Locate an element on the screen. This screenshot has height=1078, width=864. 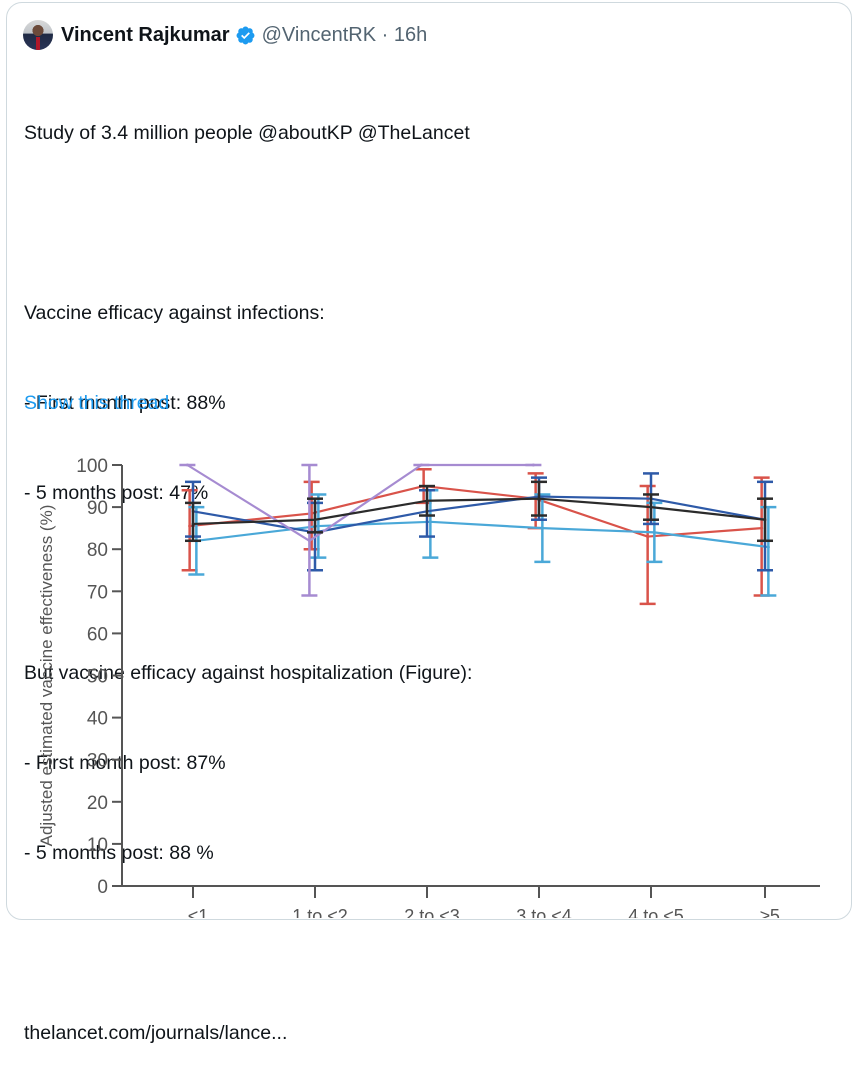
x-tick-label: 3 to <4 is located at coordinates (544, 912).